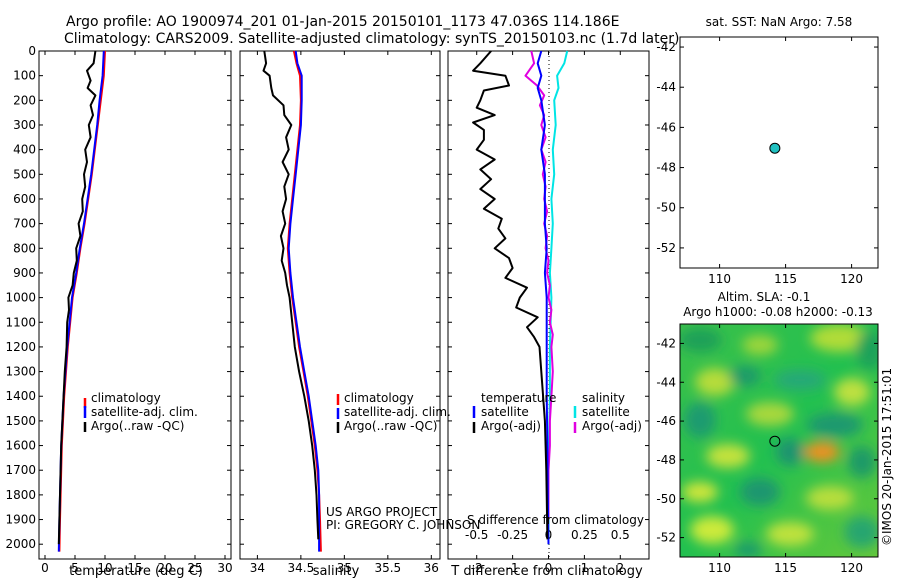 Image resolution: width=900 pixels, height=580 pixels. I want to click on map-x-tick-label: 120, so click(851, 568).